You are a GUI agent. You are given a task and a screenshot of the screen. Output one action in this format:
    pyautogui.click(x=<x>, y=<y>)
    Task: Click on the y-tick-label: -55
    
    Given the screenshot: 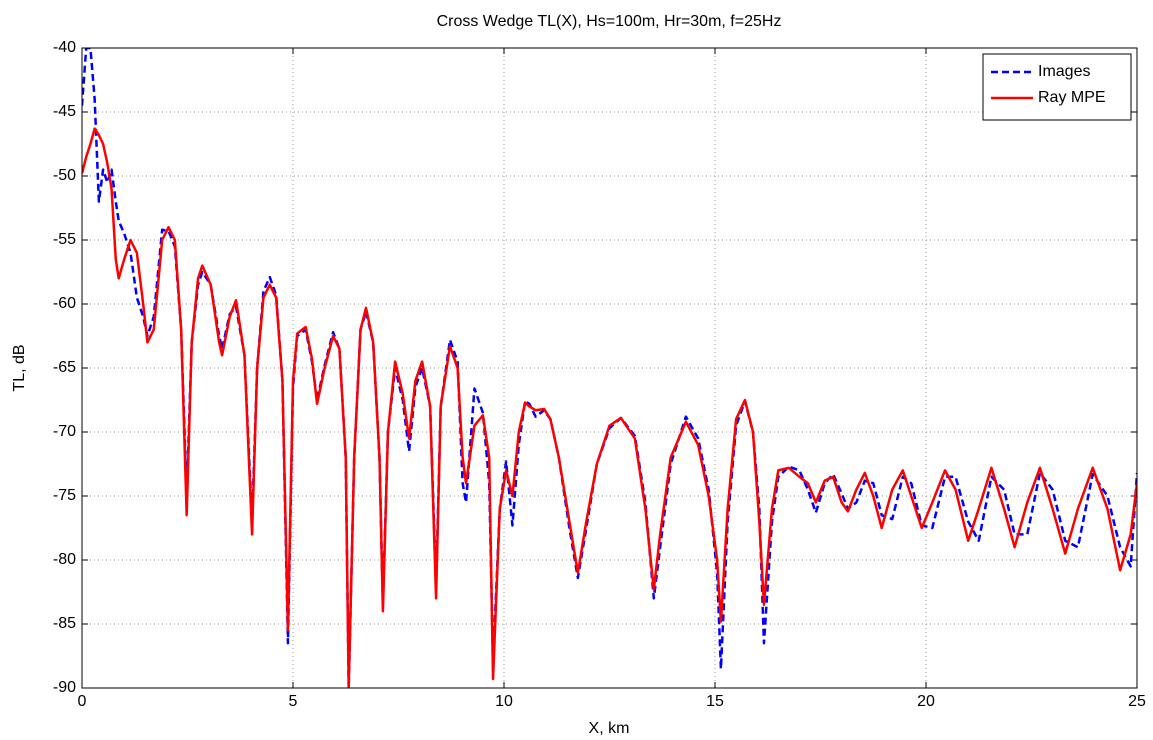 What is the action you would take?
    pyautogui.click(x=64, y=239)
    